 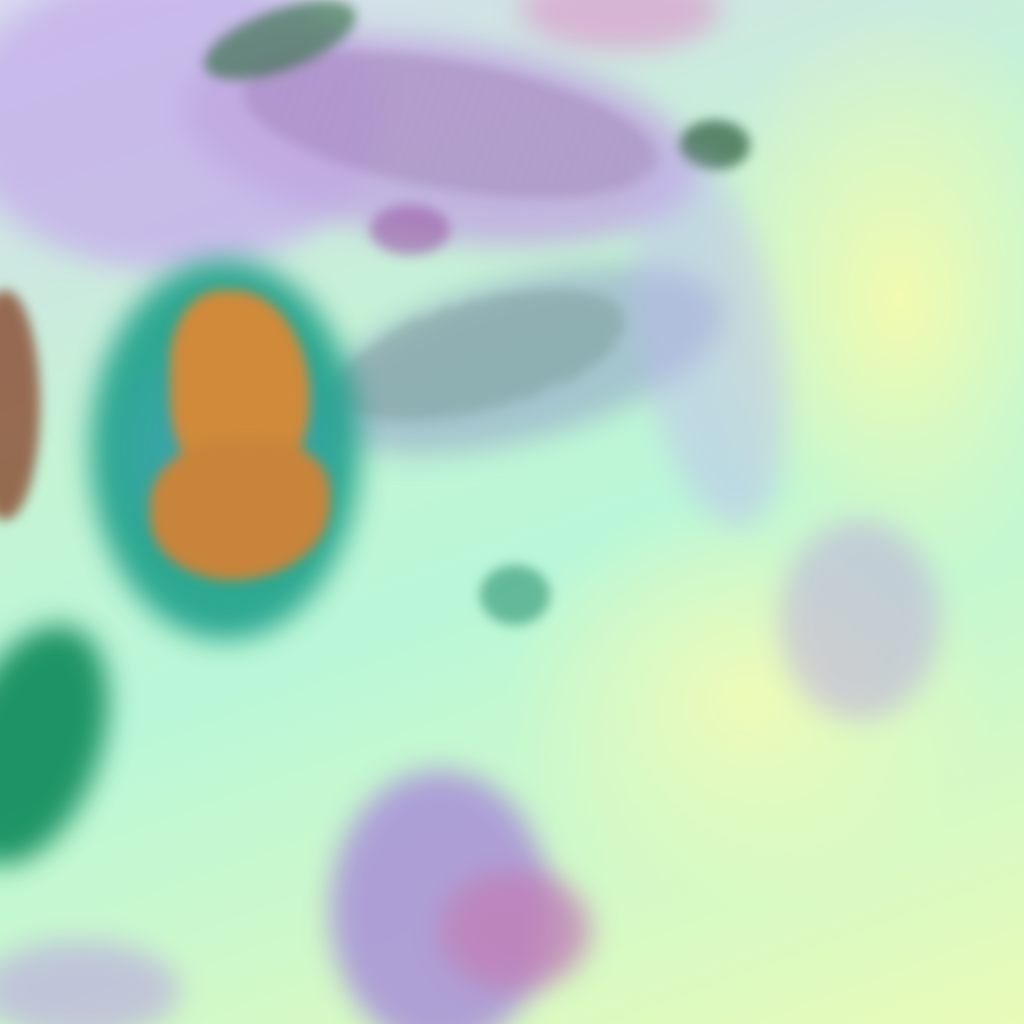 What do you see at coordinates (860, 620) in the screenshot?
I see `cloud-band-southeast` at bounding box center [860, 620].